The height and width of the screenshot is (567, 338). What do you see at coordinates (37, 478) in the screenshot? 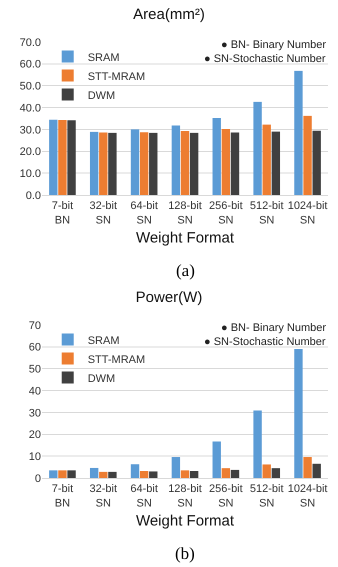
I see `y-tick-label: 0` at bounding box center [37, 478].